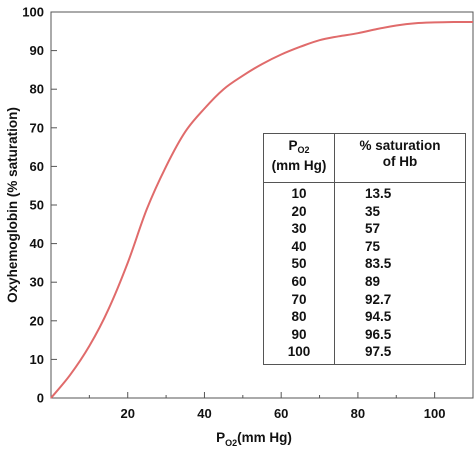 The image size is (474, 452). What do you see at coordinates (37, 89) in the screenshot?
I see `y-tick-label: 80` at bounding box center [37, 89].